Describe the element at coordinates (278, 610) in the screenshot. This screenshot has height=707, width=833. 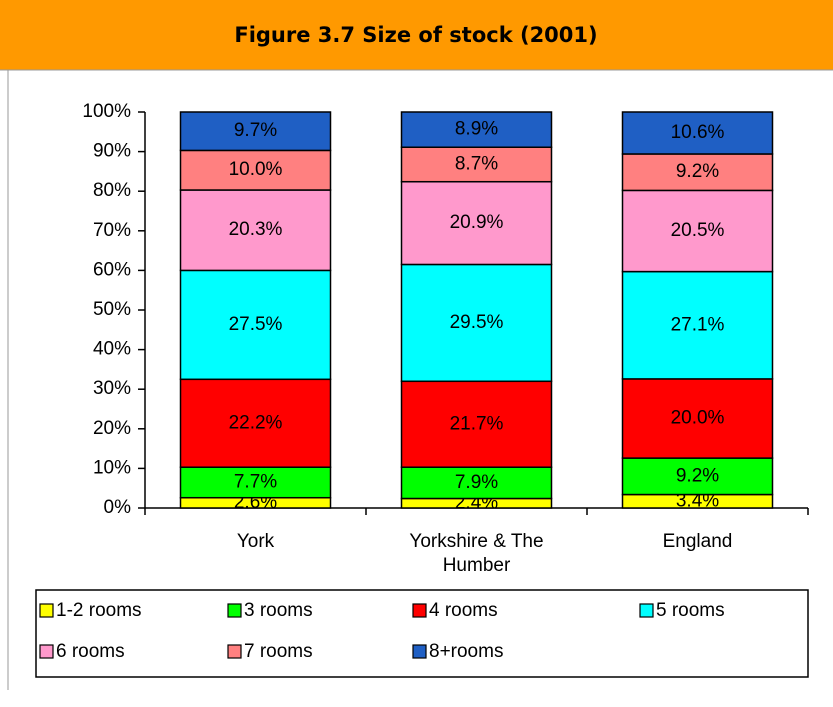
I see `legend-label: 3 rooms` at that location.